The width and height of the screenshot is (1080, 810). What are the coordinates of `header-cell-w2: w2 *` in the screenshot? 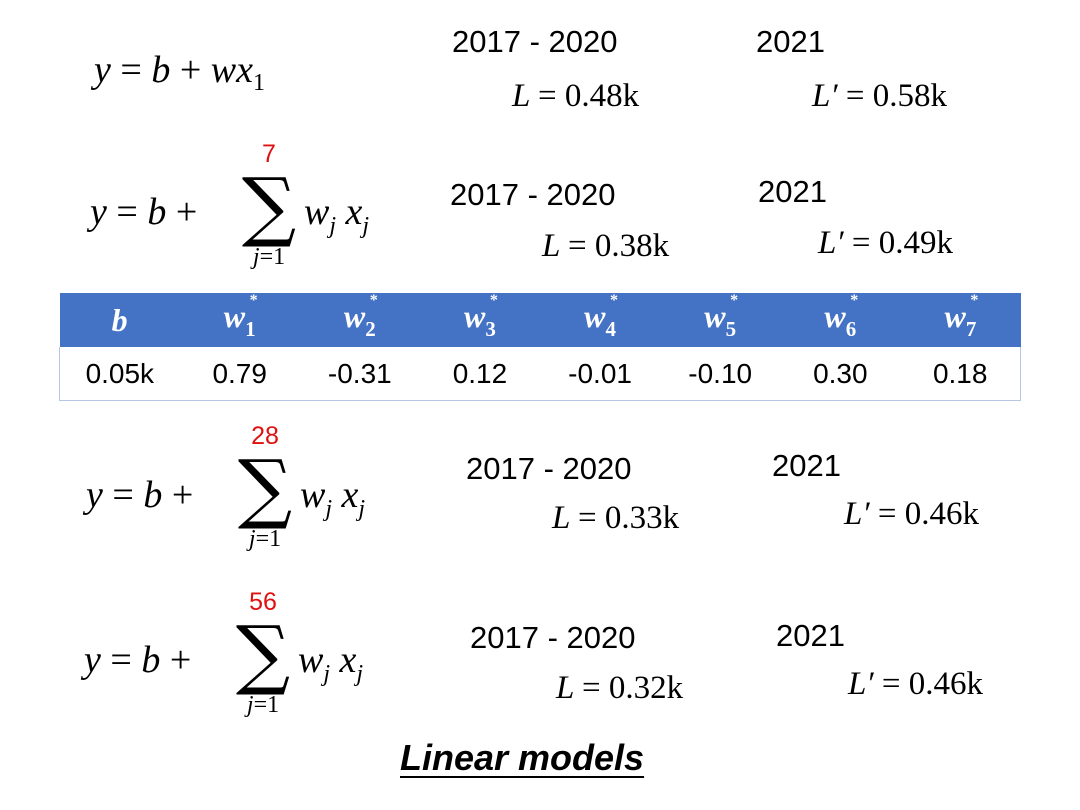 It's located at (359, 319).